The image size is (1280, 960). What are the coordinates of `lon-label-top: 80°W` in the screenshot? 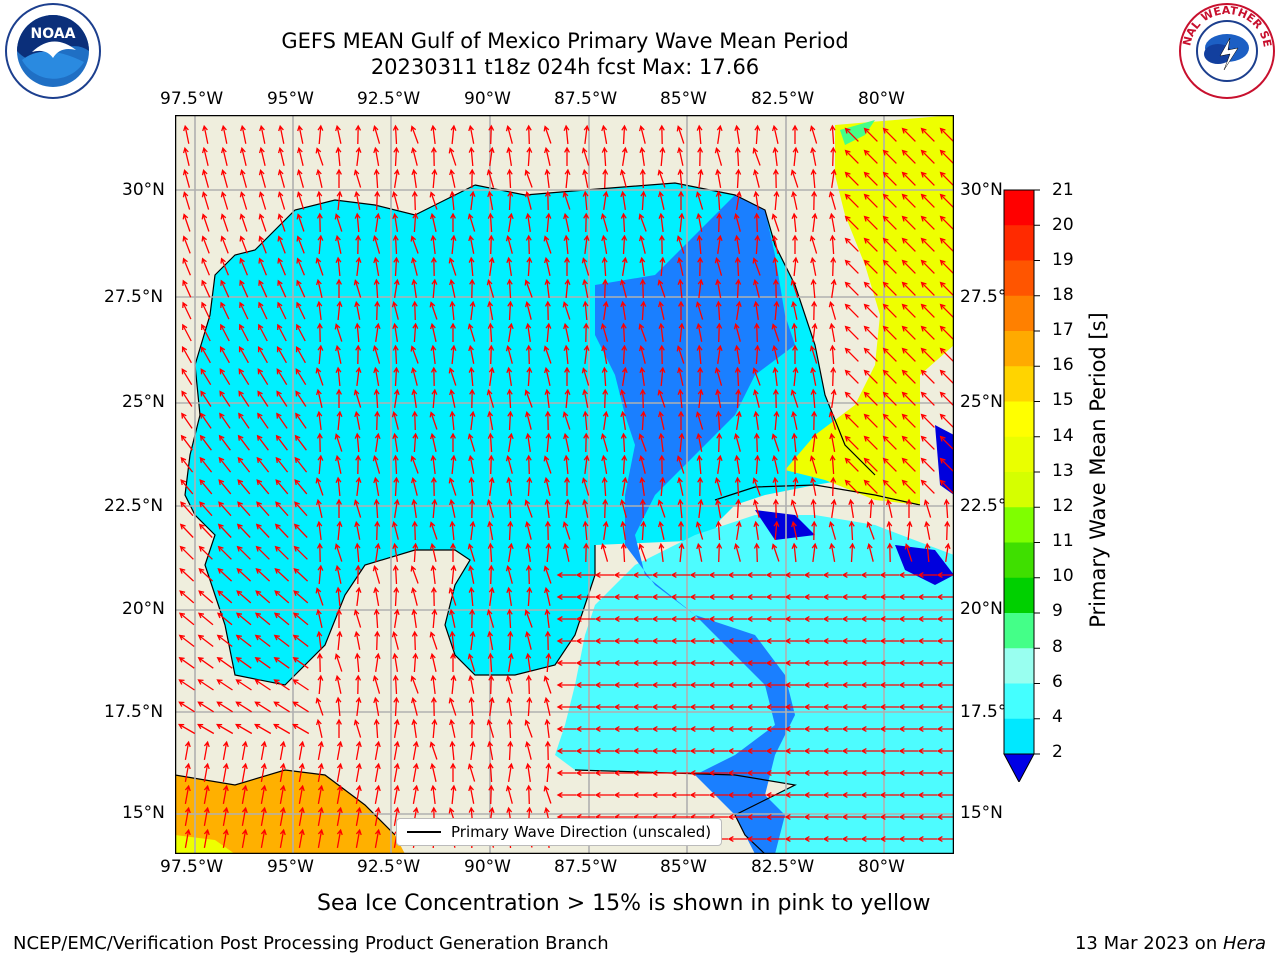 It's located at (881, 99).